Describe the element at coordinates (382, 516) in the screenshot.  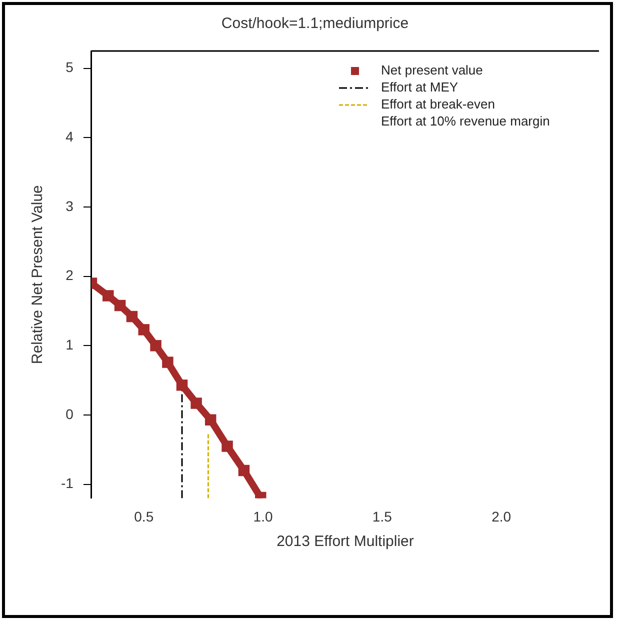
I see `x-tick-label: 1.5` at that location.